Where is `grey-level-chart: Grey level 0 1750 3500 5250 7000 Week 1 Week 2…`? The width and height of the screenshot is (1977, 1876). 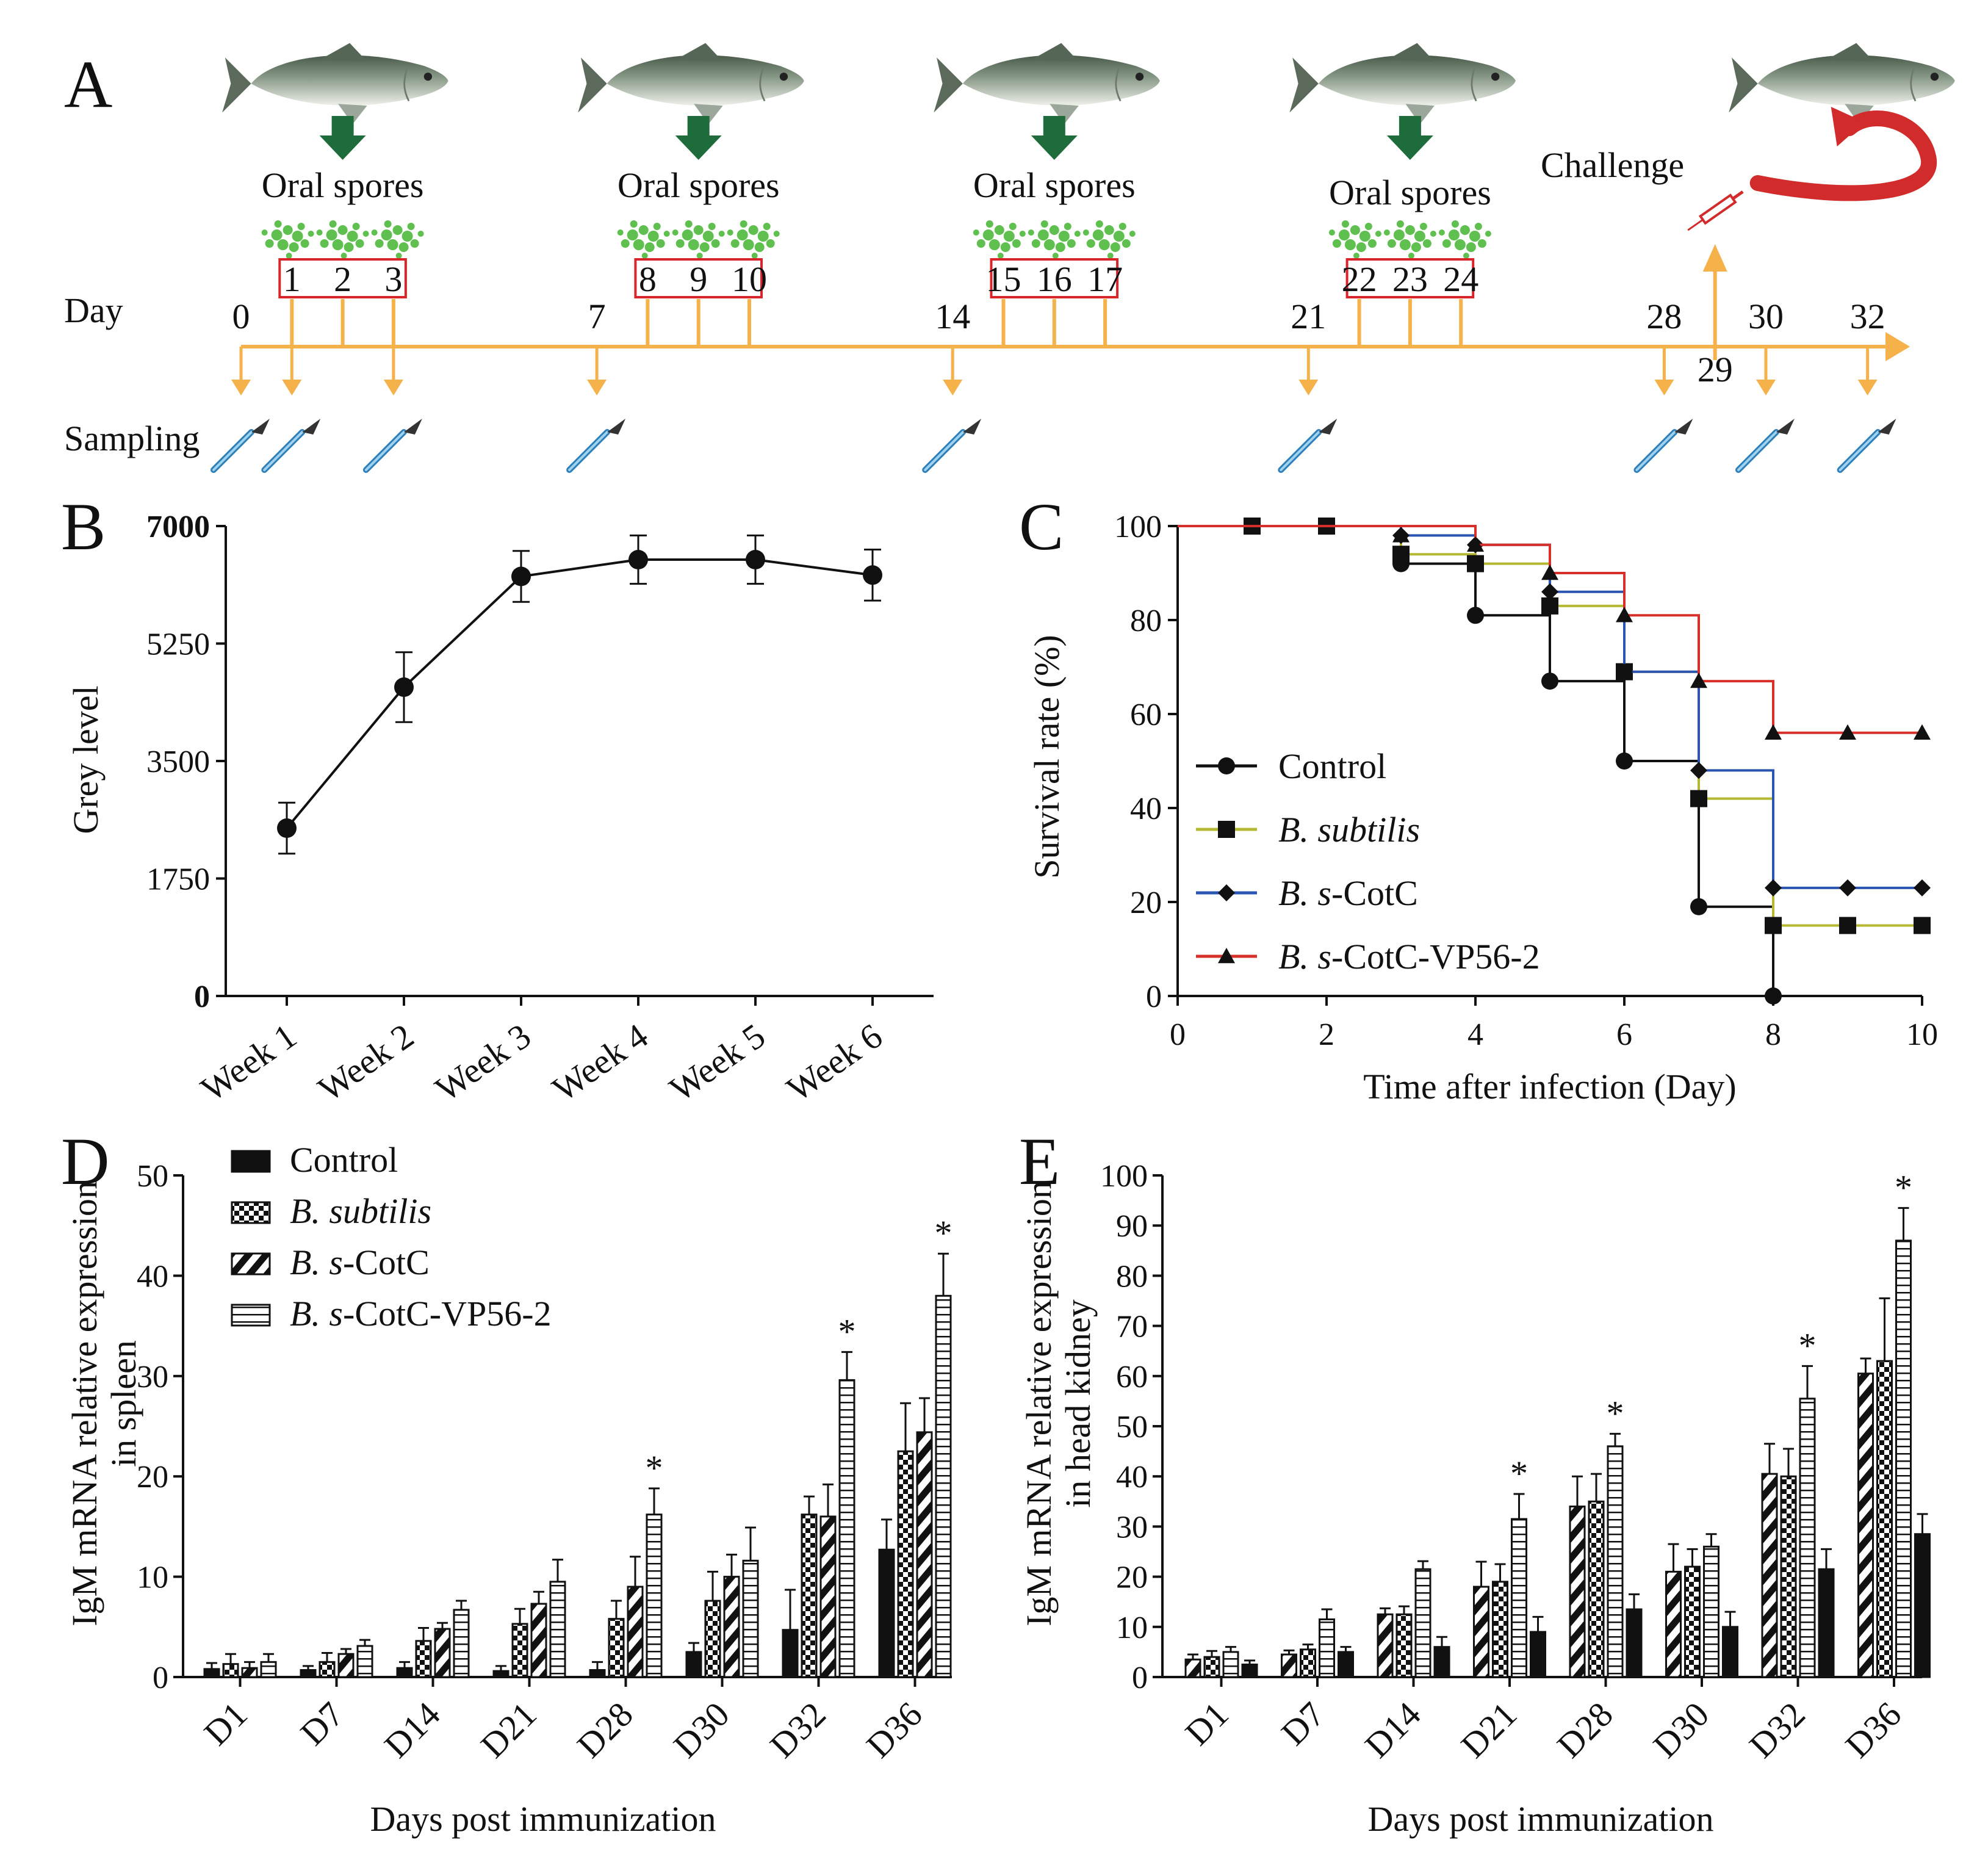
grey-level-chart: Grey level 0 1750 3500 5250 7000 Week 1 Week 2… is located at coordinates (500, 810).